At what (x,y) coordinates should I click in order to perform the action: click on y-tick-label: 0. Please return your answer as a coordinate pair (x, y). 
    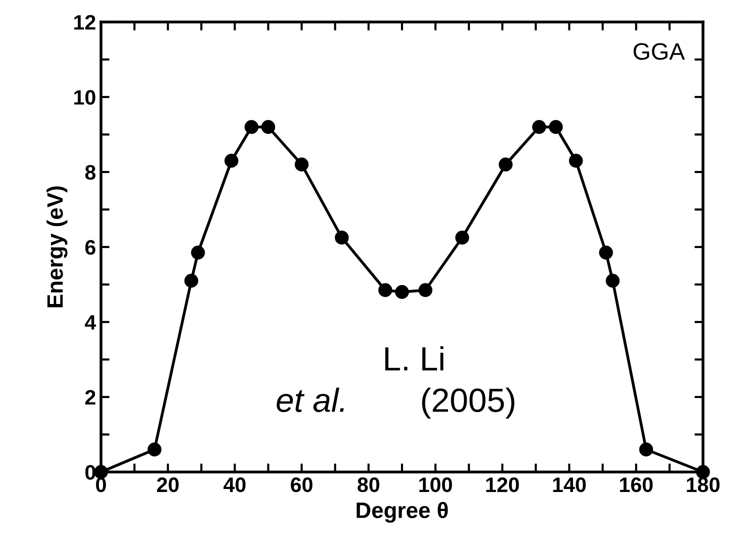
    Looking at the image, I should click on (90, 472).